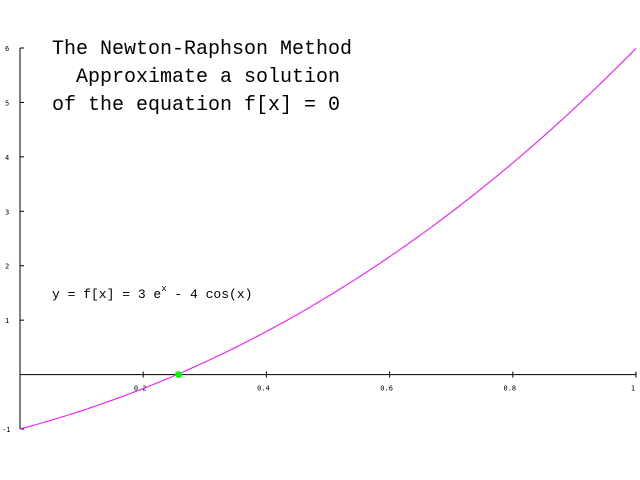 Image resolution: width=640 pixels, height=480 pixels. Describe the element at coordinates (179, 375) in the screenshot. I see `root-point` at that location.